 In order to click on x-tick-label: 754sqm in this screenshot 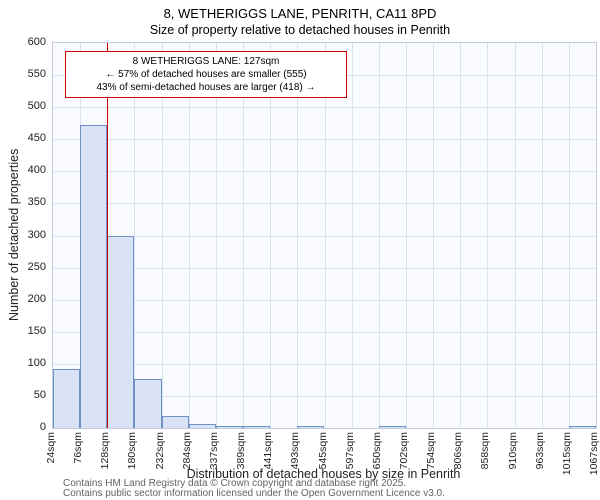, I will do `click(431, 451)`.